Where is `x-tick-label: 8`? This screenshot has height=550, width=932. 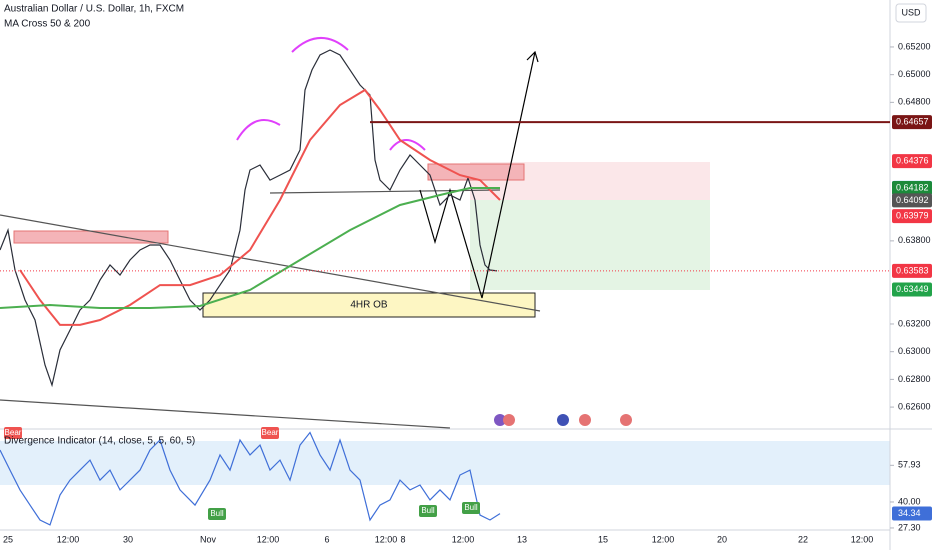 x-tick-label: 8 is located at coordinates (402, 539).